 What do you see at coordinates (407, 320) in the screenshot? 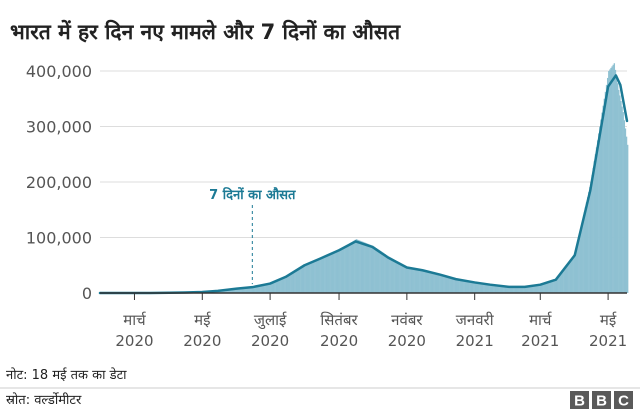
I see `x-tick-month: नवंबर` at bounding box center [407, 320].